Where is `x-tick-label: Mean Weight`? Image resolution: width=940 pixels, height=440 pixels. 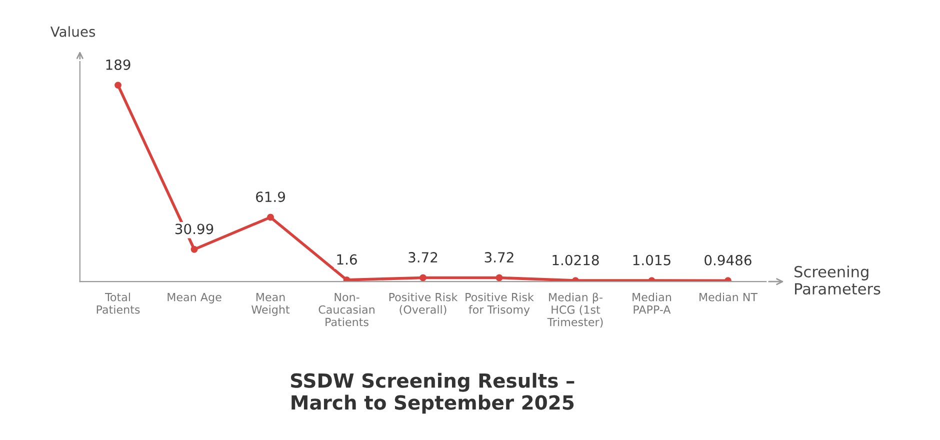 x-tick-label: Mean Weight is located at coordinates (271, 304).